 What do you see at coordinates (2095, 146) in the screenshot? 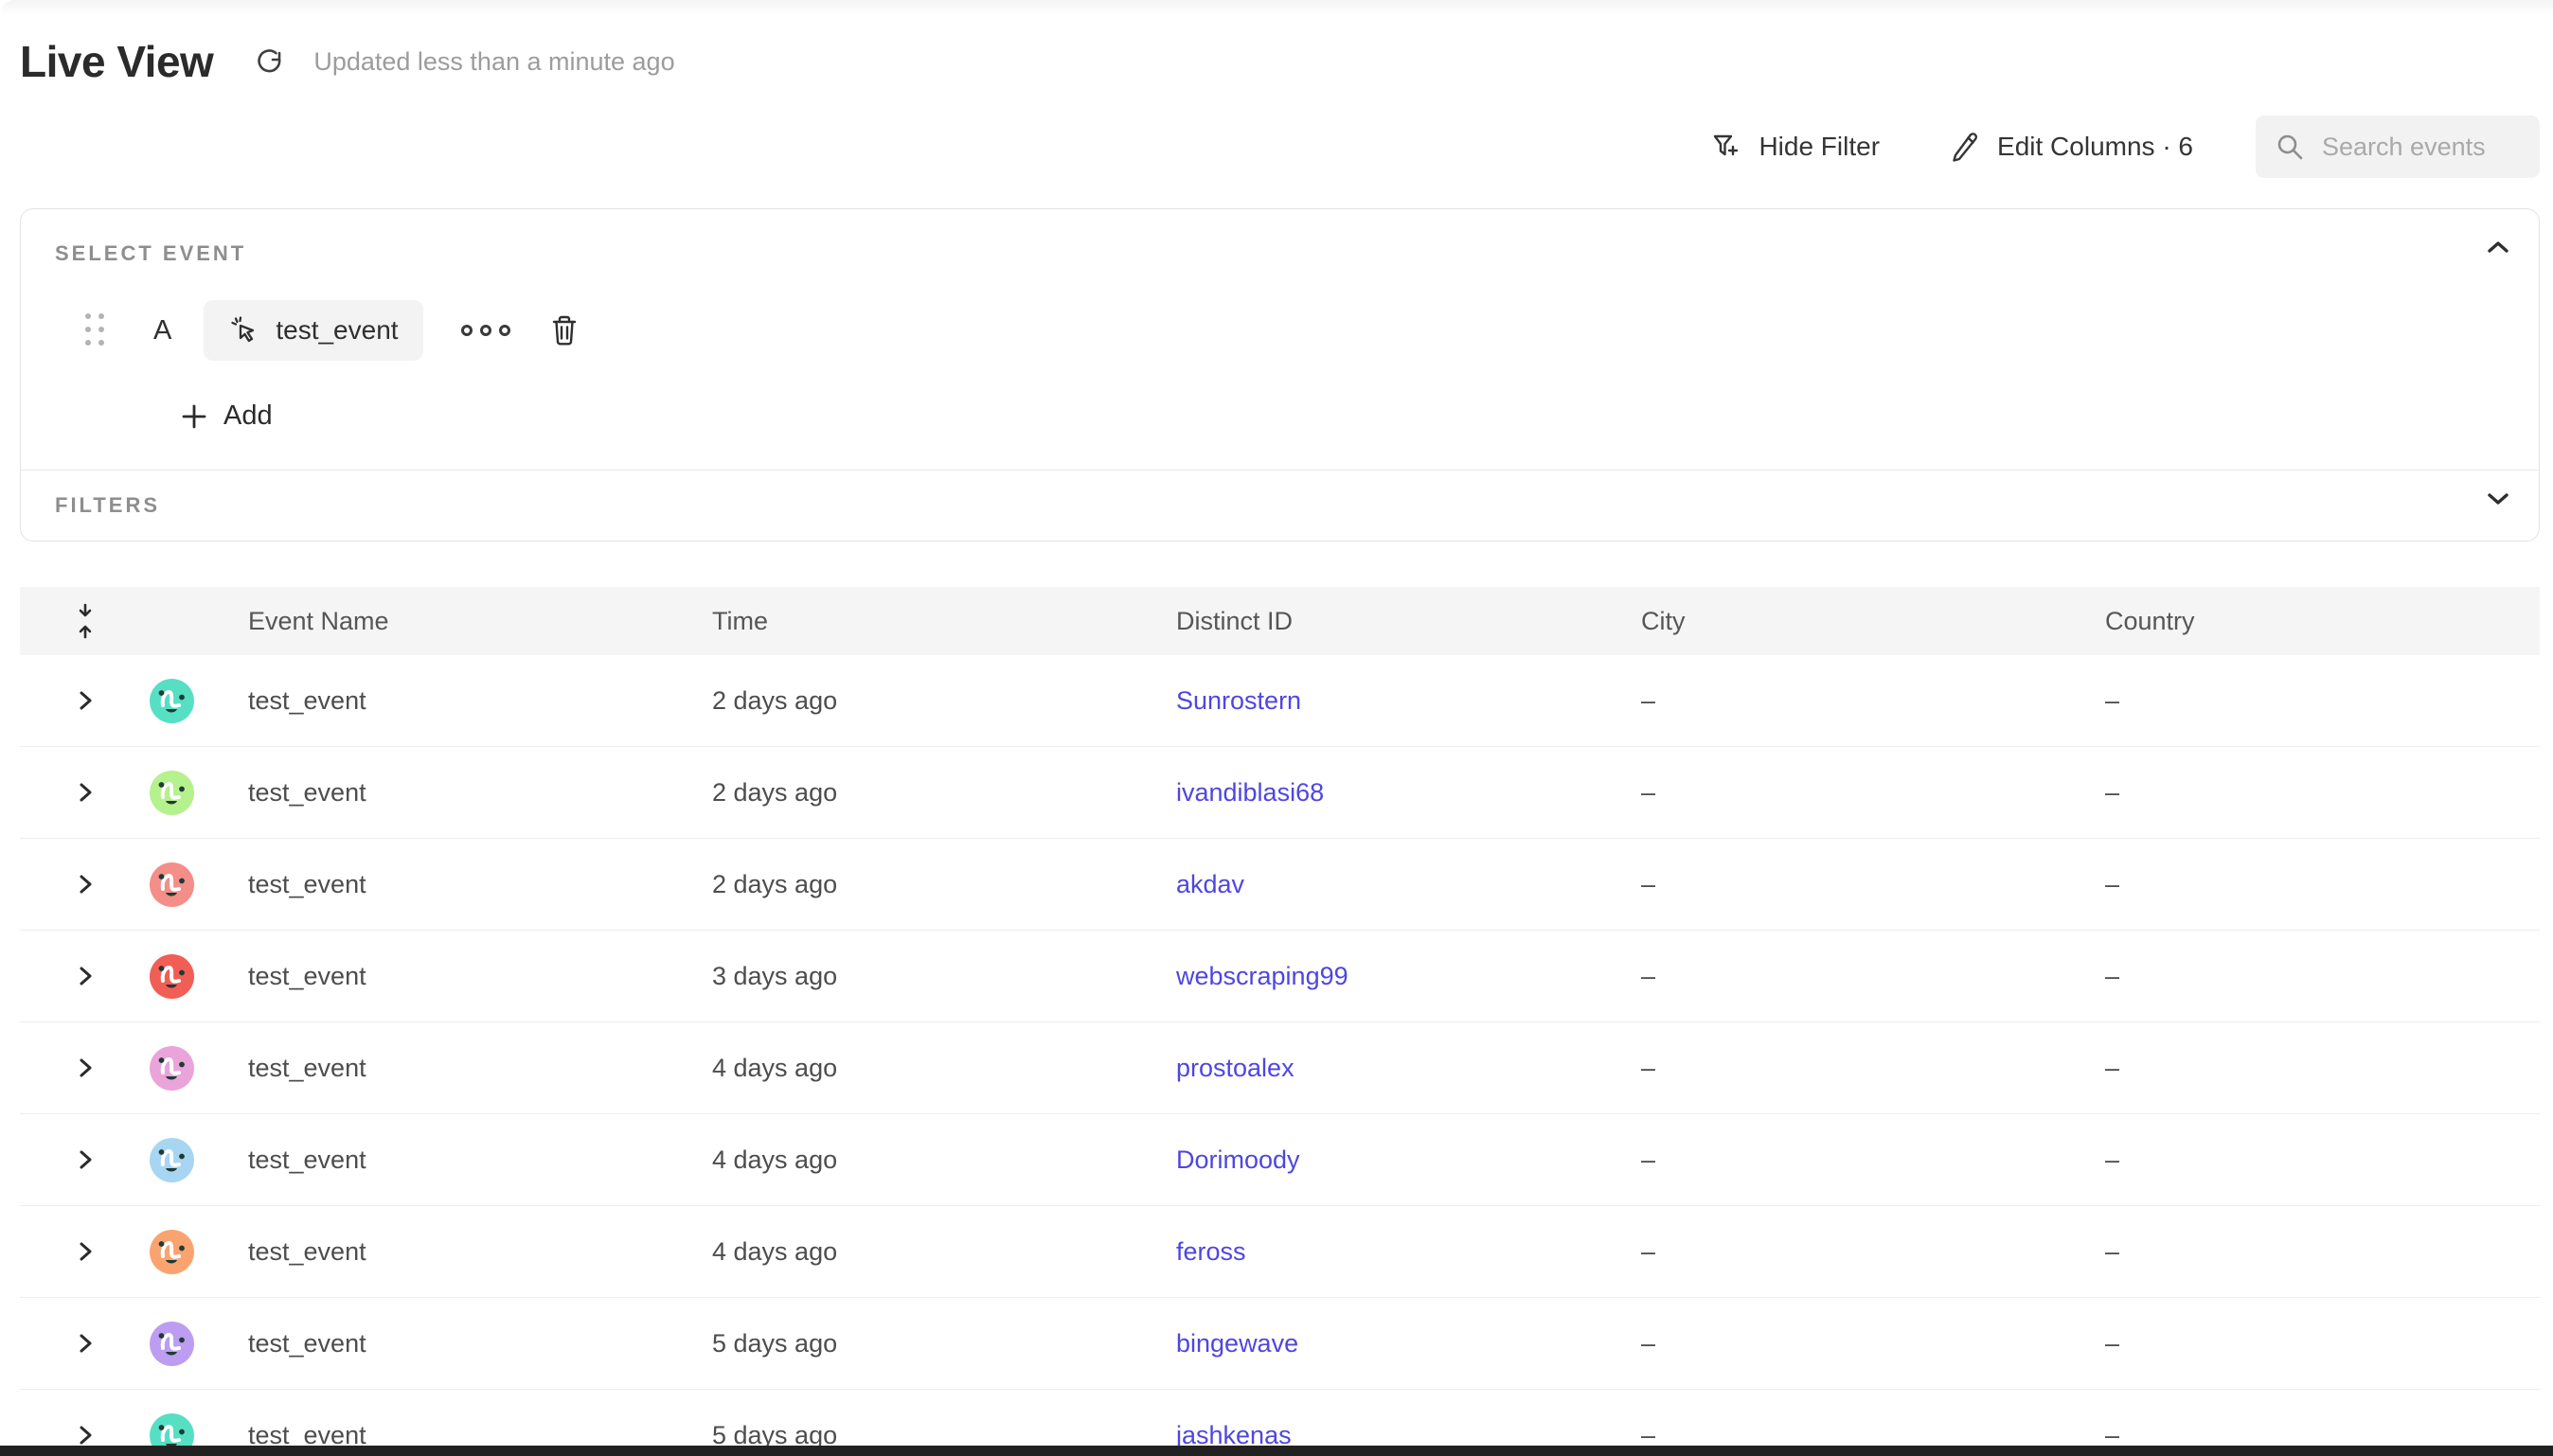
I see `edit-columns-label: Edit Columns · 6` at bounding box center [2095, 146].